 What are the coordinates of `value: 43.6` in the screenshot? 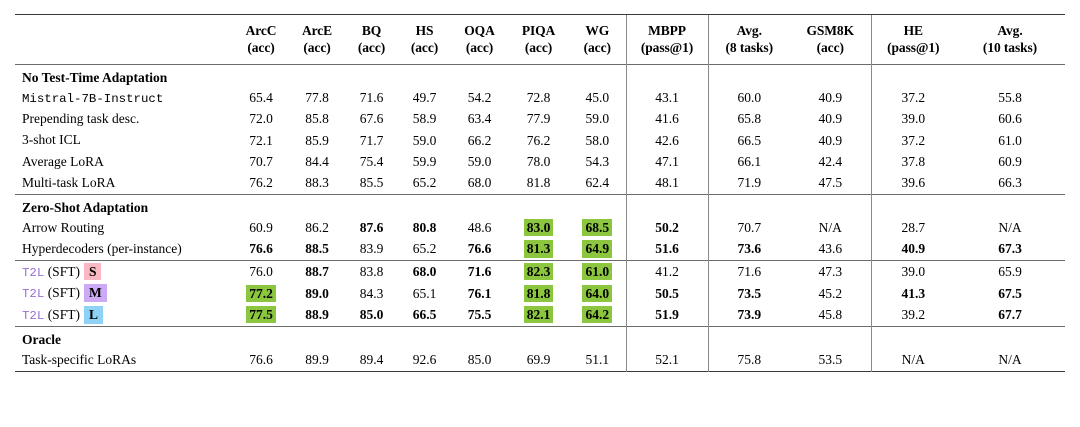 It's located at (830, 249).